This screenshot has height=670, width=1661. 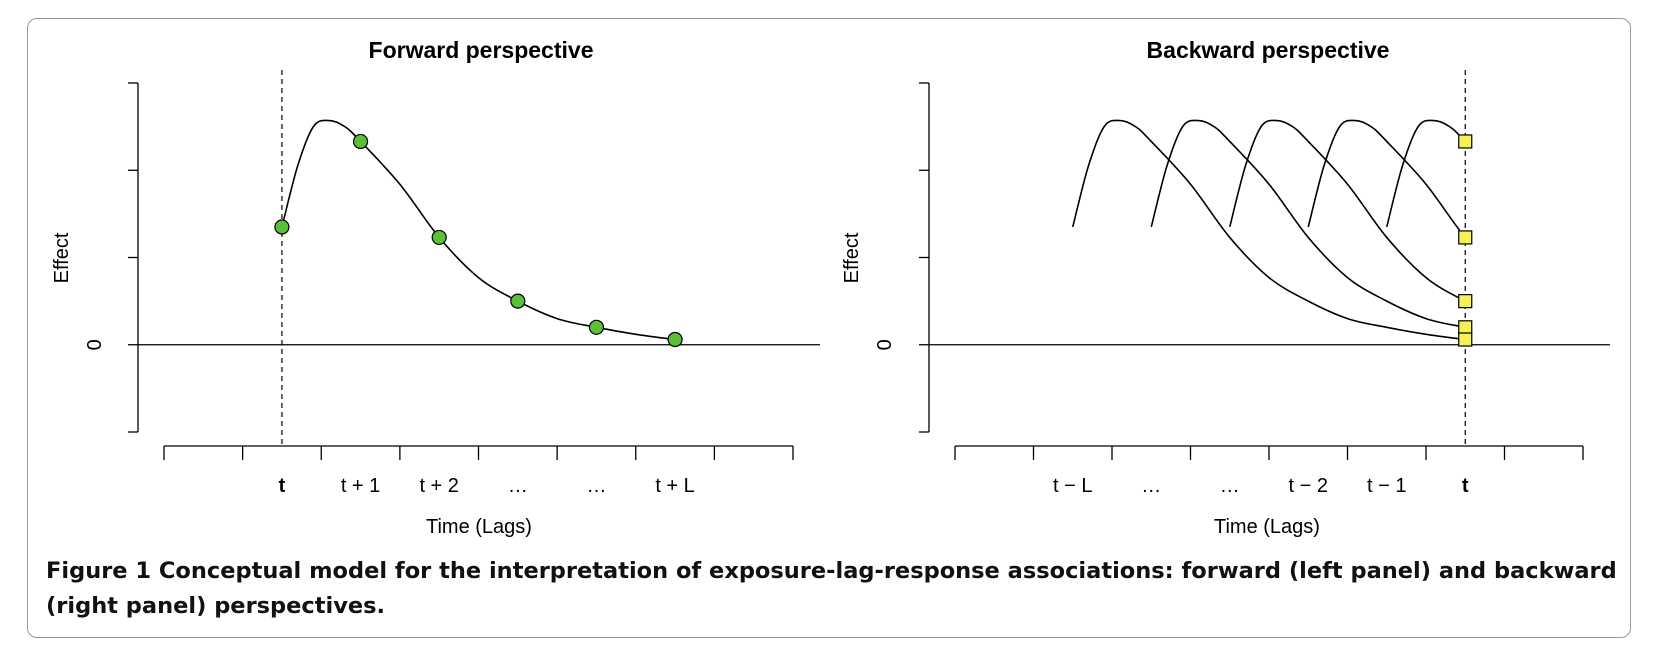 I want to click on backward-y-tick-label-zero: 0, so click(x=885, y=344).